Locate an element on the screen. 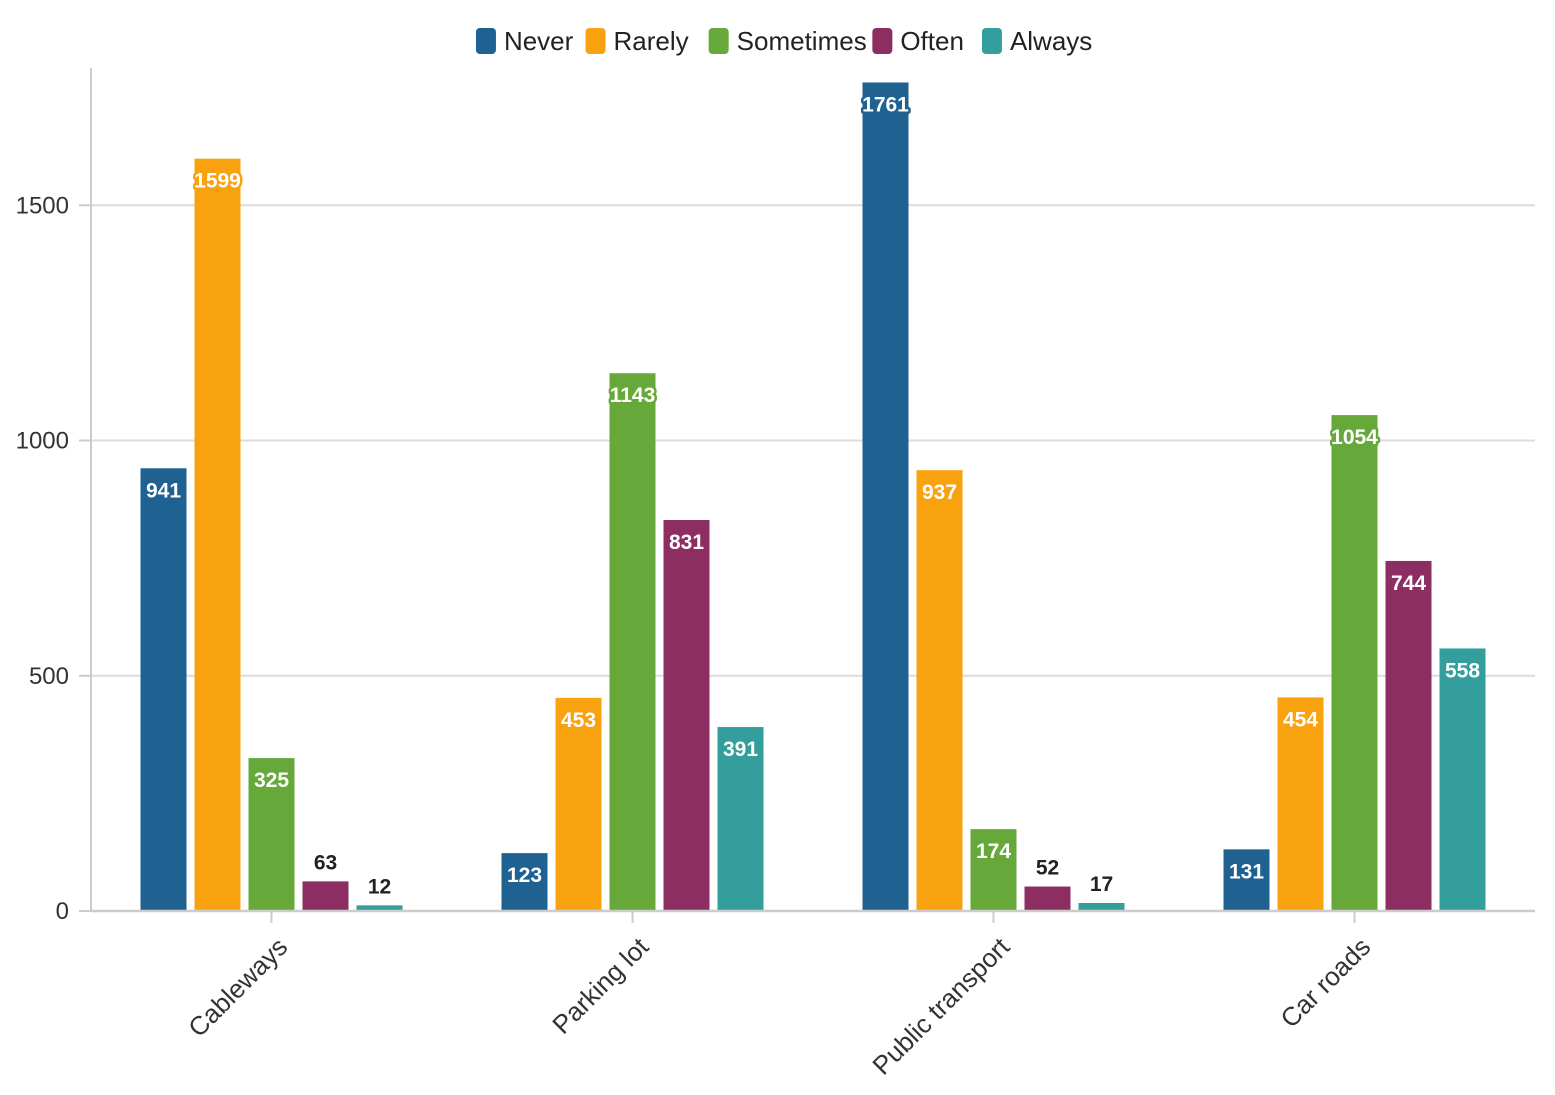 The image size is (1555, 1095). value-label: 131 is located at coordinates (1246, 871).